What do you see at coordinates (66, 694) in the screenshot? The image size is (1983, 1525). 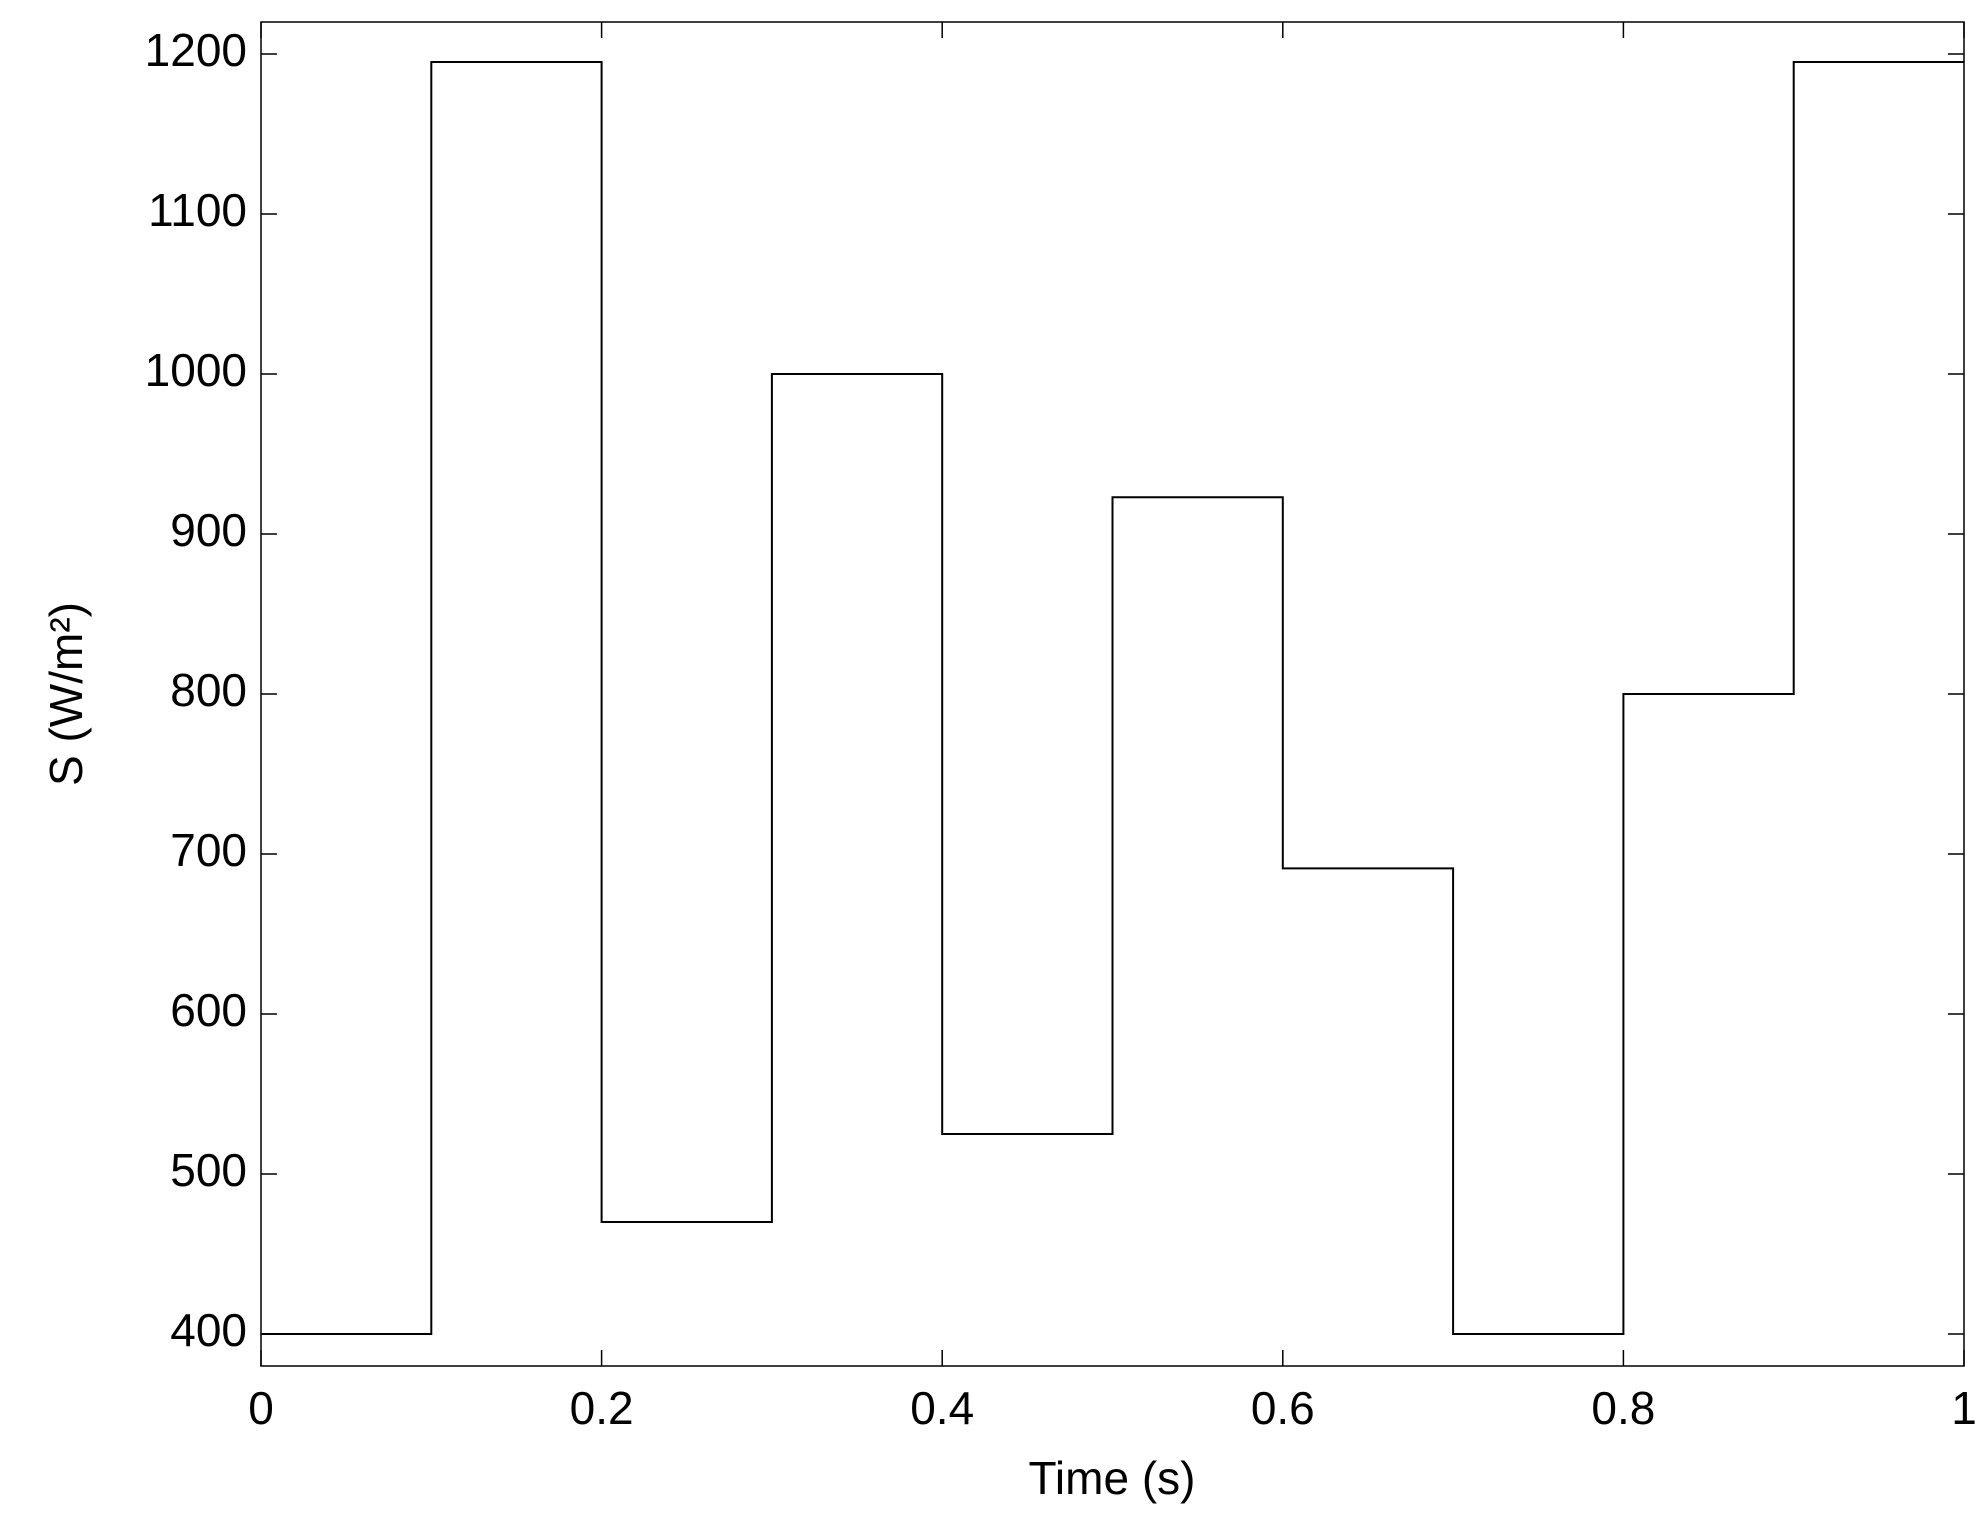 I see `y-axis-label: S (W/m²)` at bounding box center [66, 694].